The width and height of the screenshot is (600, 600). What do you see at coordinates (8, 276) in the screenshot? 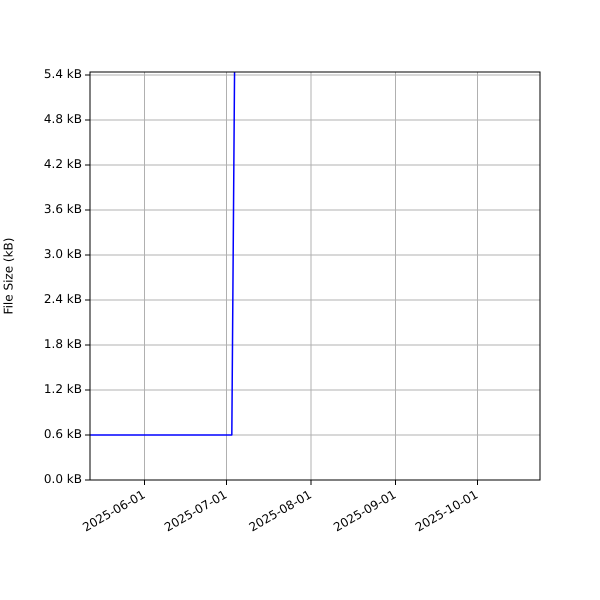
I see `y-axis-title: File Size (kB)` at bounding box center [8, 276].